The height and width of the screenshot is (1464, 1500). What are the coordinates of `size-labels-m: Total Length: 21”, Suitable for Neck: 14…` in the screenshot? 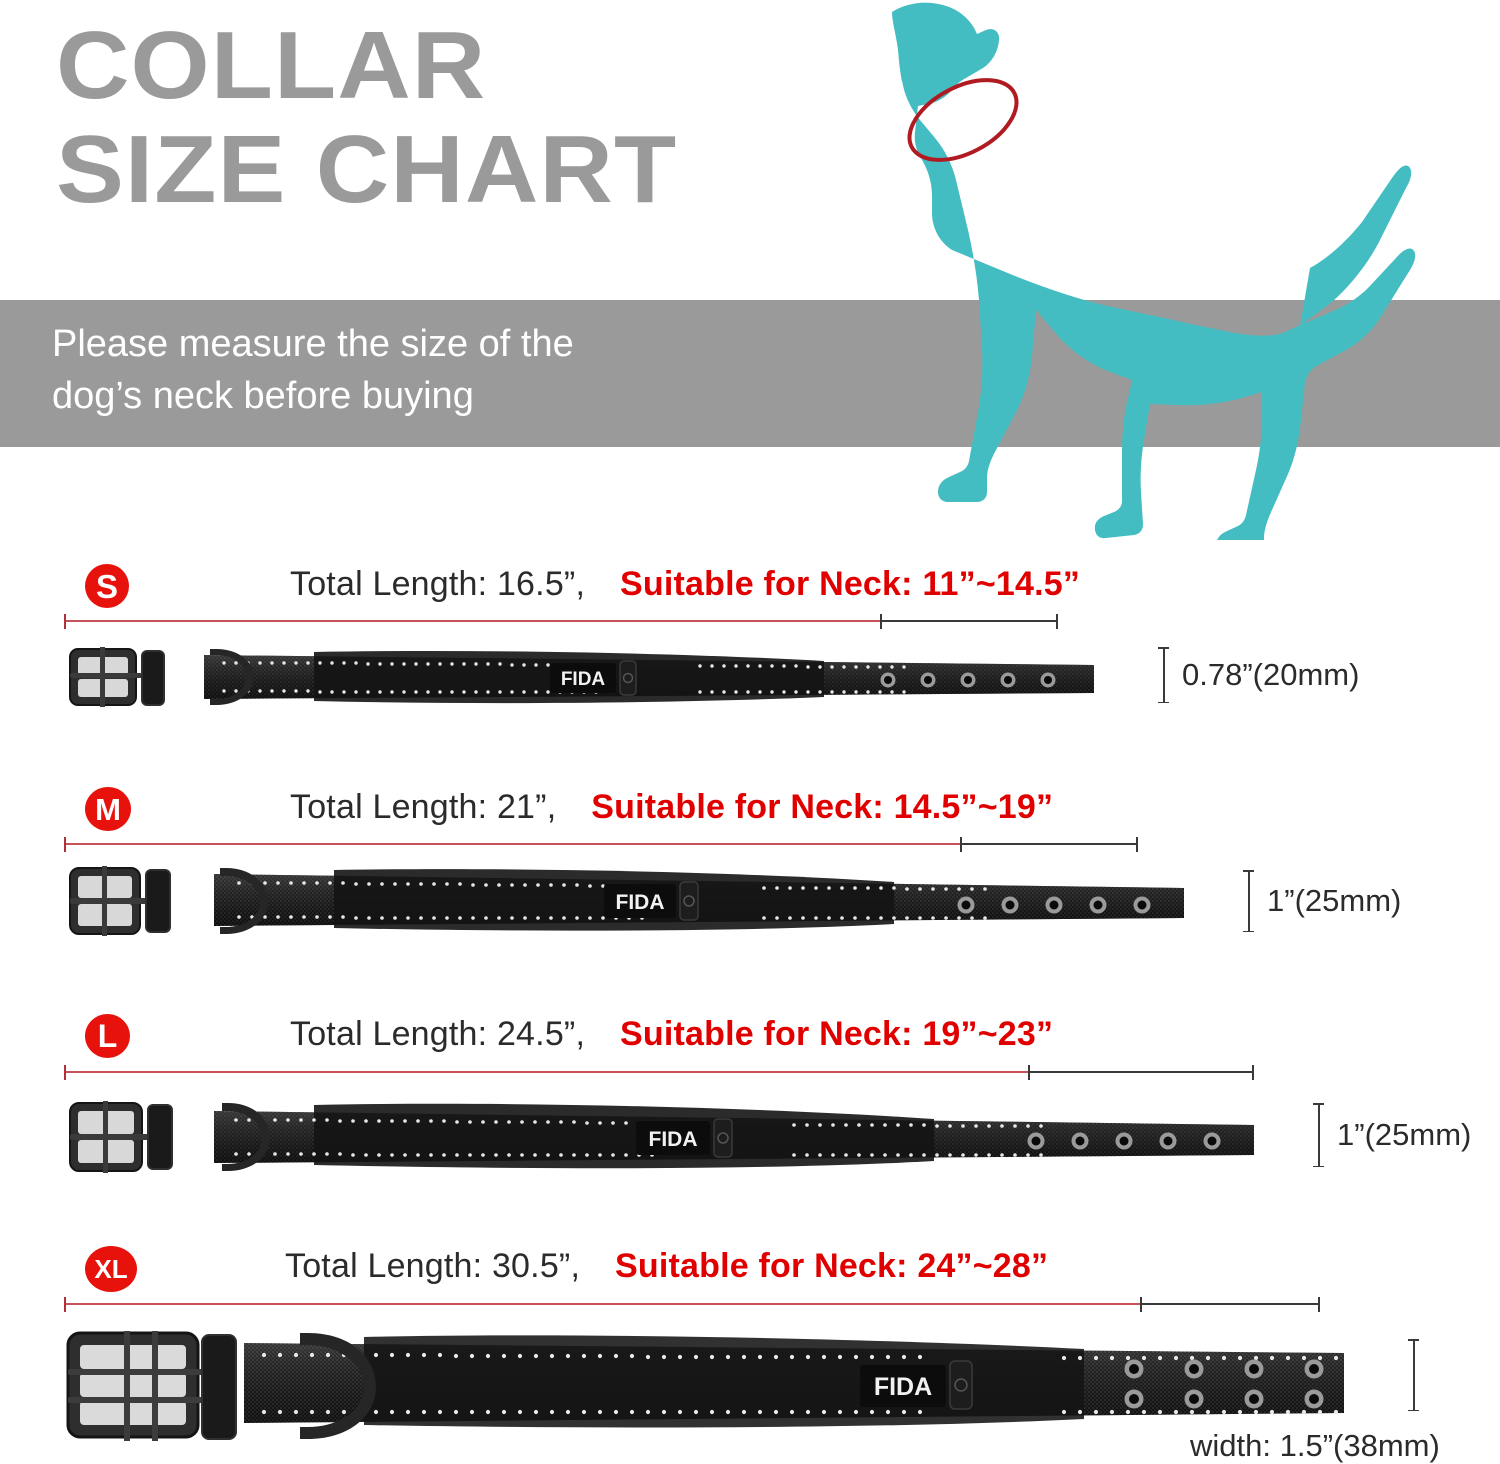 It's located at (671, 807).